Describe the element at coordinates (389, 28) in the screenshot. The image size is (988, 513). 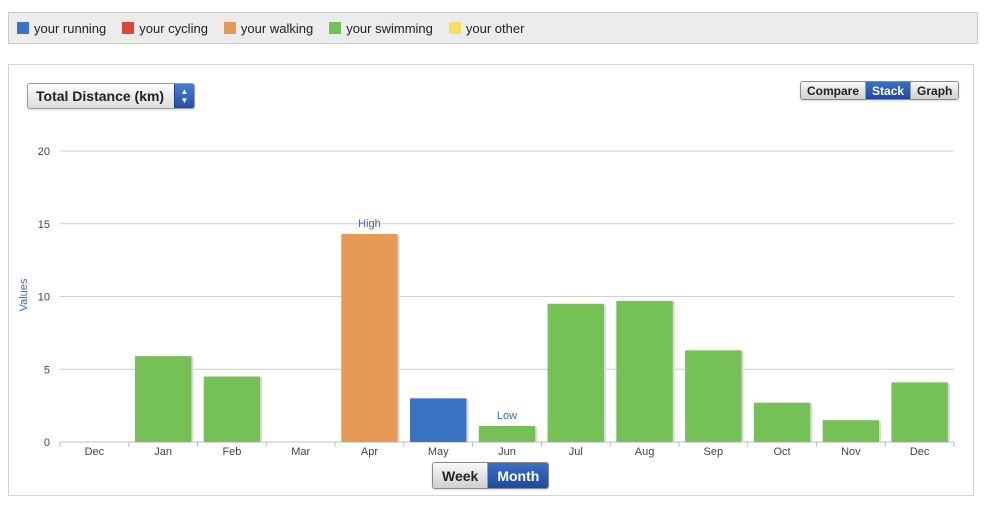
I see `legend-label: your swimming` at that location.